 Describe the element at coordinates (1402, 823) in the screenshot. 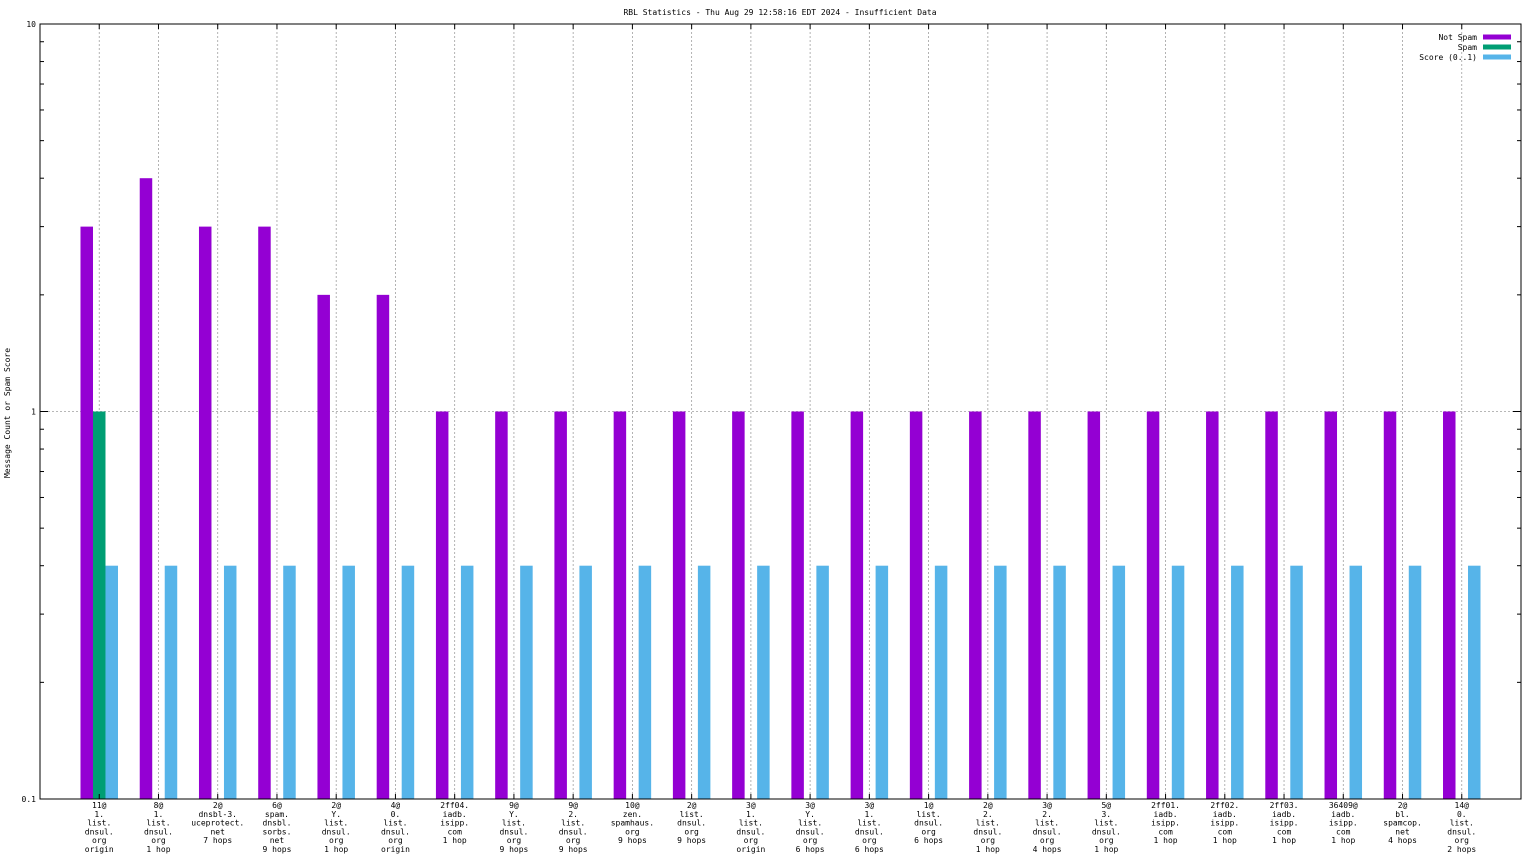

I see `x-tick-label: 2@ bl. spamcop. net 4 hops` at that location.